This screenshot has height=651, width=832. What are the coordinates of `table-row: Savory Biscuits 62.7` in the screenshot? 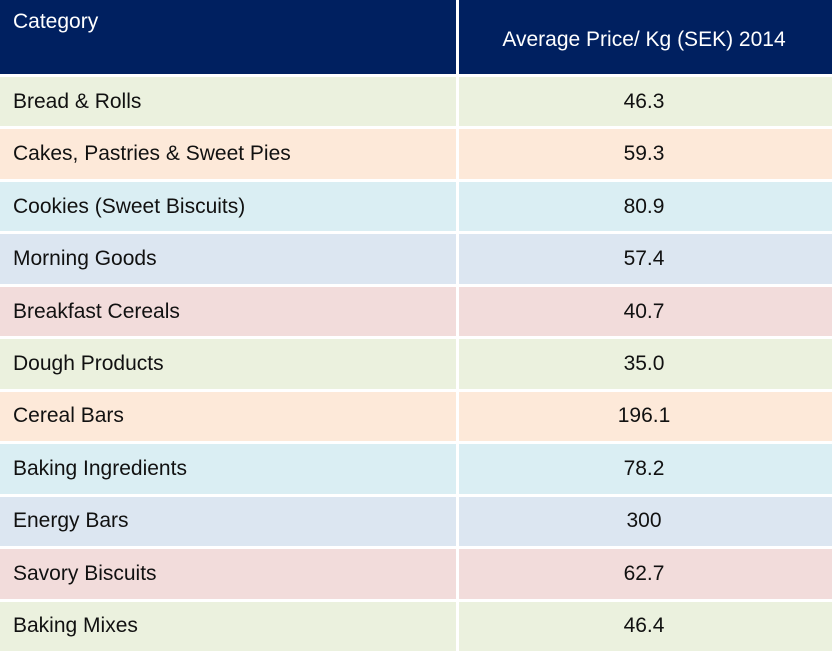 It's located at (416, 574).